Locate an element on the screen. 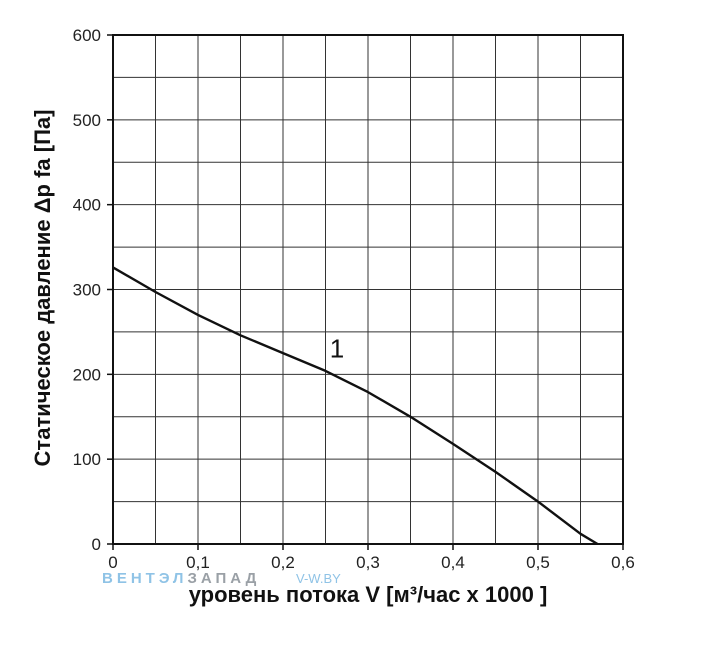  svg-text: ВЕНТЭЛЗАПАД is located at coordinates (181, 578).